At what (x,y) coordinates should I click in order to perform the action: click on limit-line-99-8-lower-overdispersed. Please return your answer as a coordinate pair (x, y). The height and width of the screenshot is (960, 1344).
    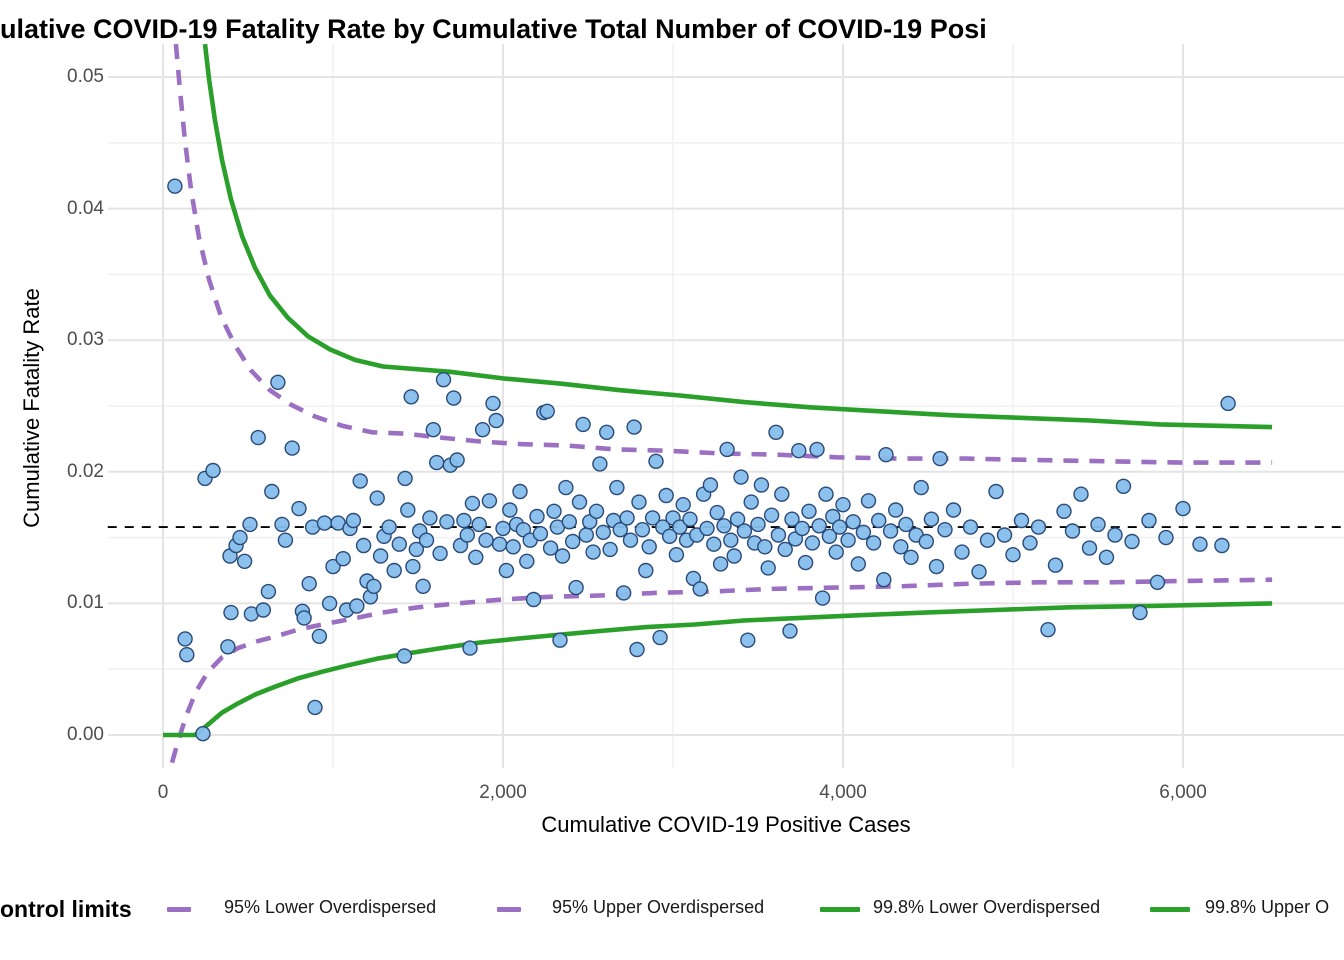
    Looking at the image, I should click on (718, 669).